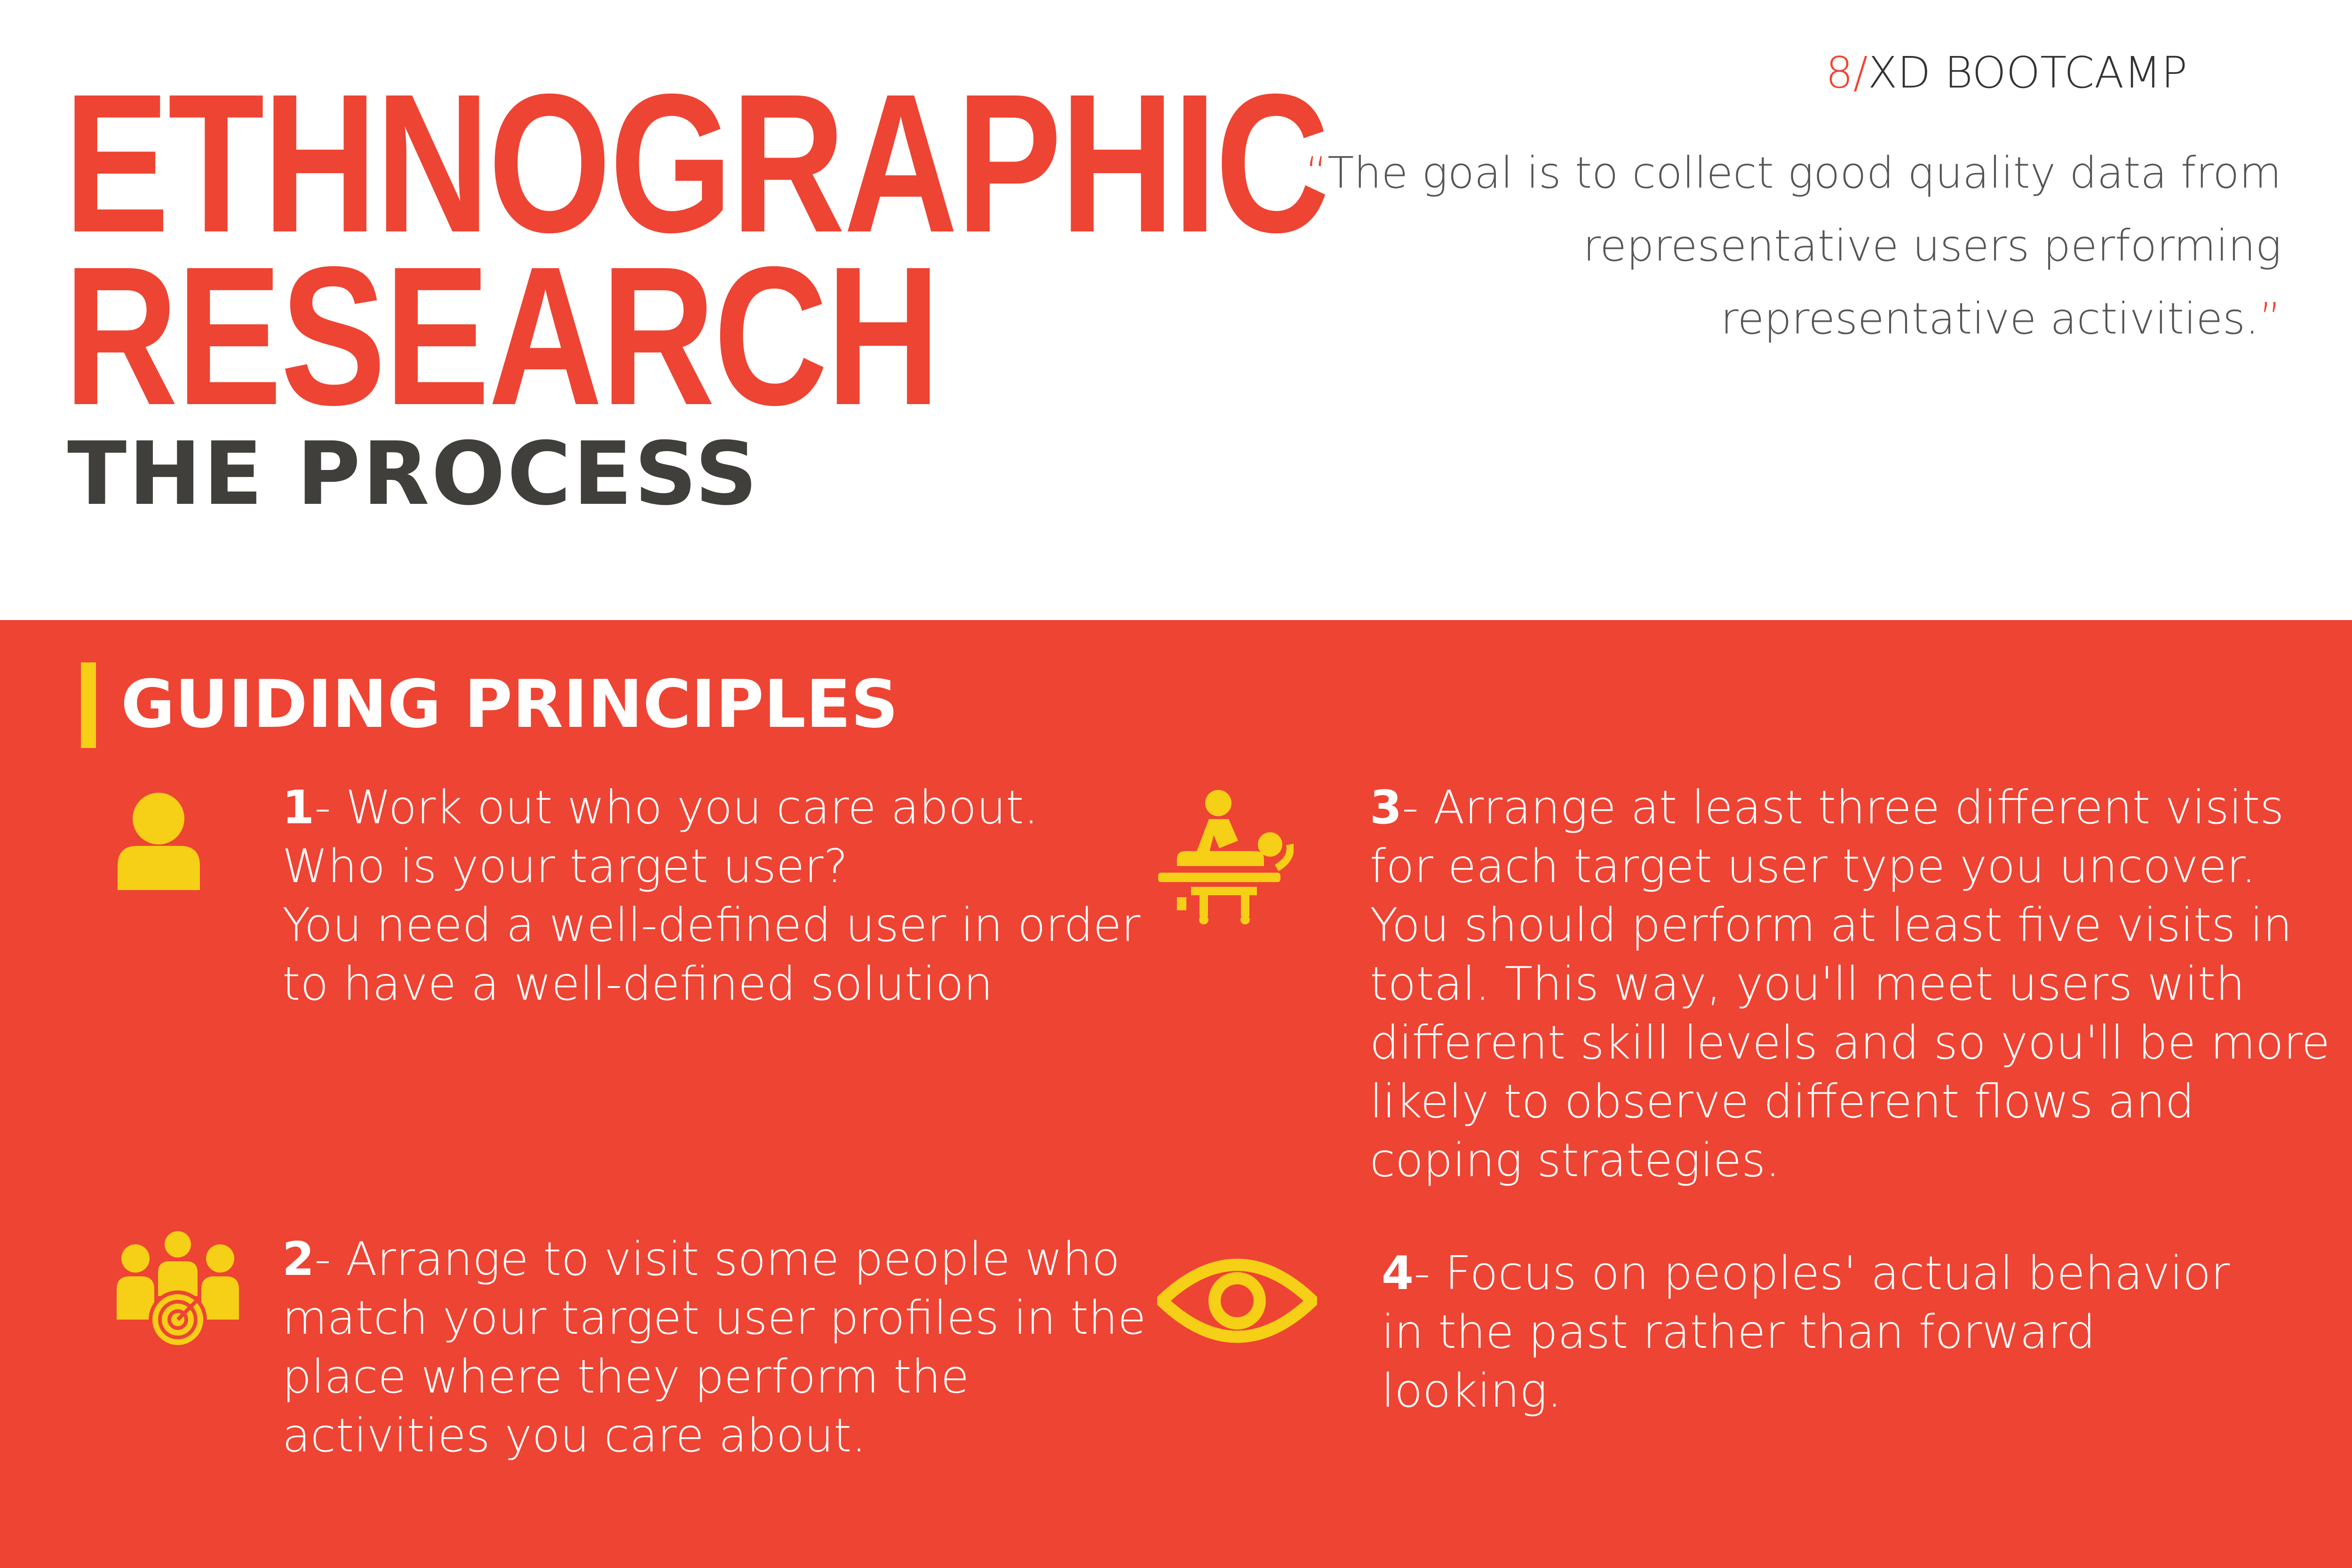 The image size is (2352, 1568). What do you see at coordinates (1472, 1391) in the screenshot?
I see `principle-4-line-3: looking.` at bounding box center [1472, 1391].